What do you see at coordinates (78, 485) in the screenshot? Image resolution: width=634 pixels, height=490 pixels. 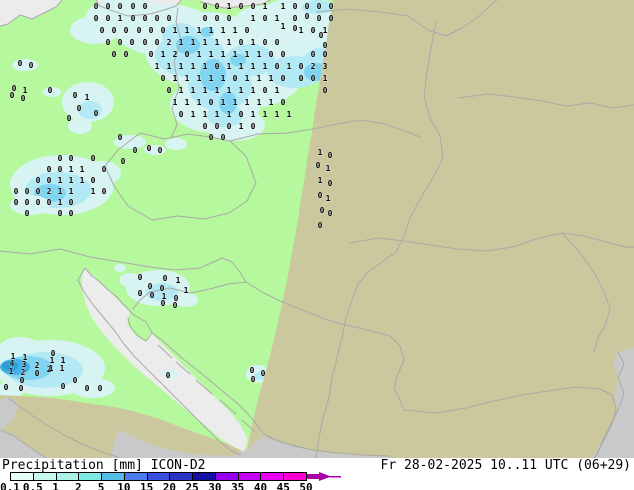 I see `colorbar-tick-label: 2` at bounding box center [78, 485].